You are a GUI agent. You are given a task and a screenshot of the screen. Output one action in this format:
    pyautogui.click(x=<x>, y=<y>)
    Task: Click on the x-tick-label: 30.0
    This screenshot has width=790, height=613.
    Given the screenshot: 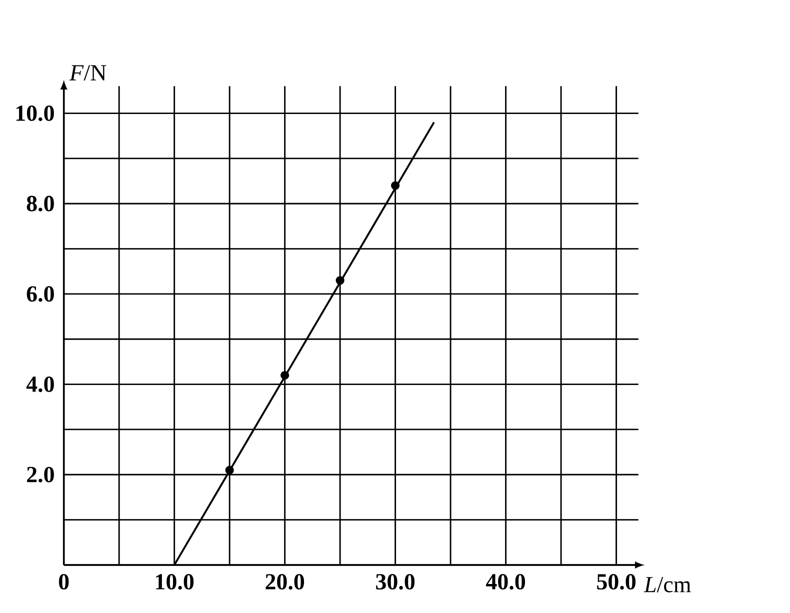 What is the action you would take?
    pyautogui.click(x=395, y=582)
    